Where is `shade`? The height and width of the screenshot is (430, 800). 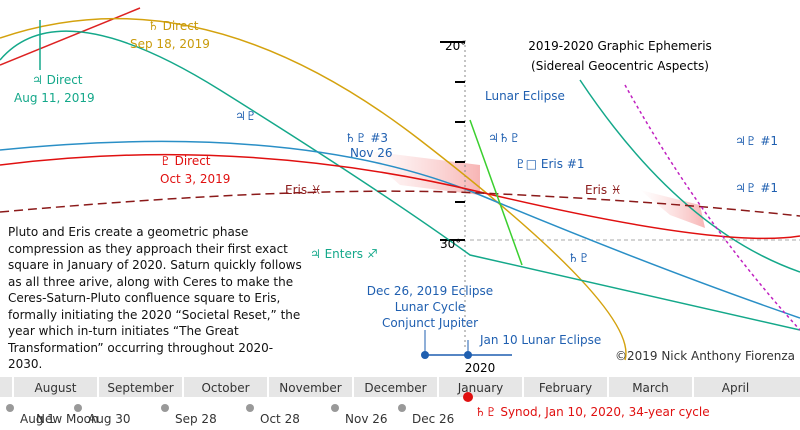 shade is located at coordinates (672, 209).